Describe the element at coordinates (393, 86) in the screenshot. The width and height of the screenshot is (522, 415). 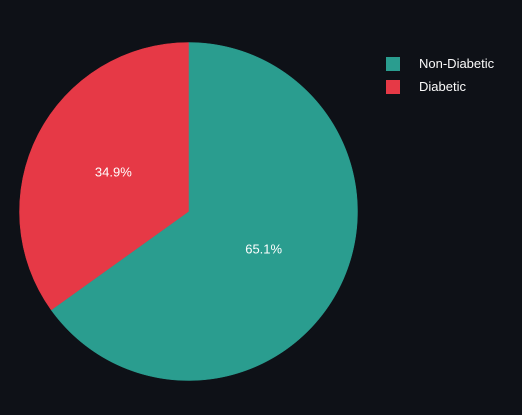
I see `legend-swatch-diabetic` at that location.